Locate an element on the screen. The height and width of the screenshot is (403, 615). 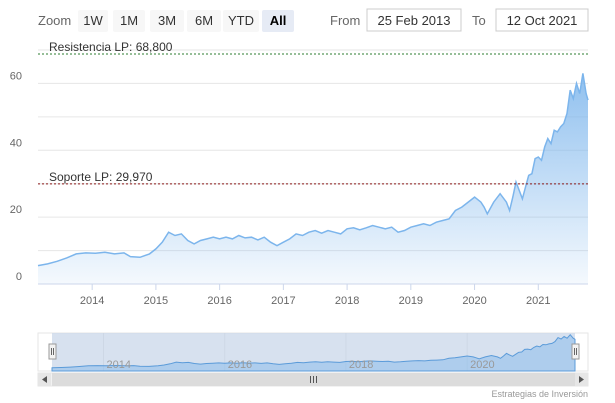
navigator: 2014 2016 2018 2020 is located at coordinates (313, 352).